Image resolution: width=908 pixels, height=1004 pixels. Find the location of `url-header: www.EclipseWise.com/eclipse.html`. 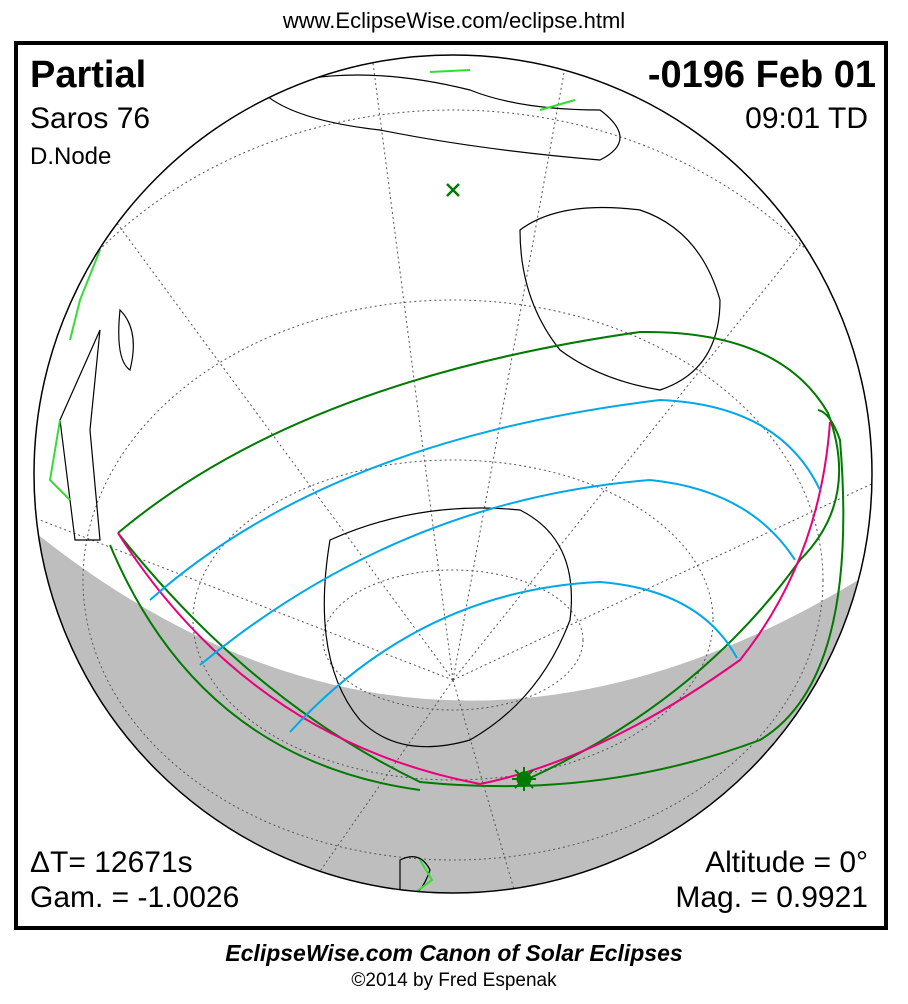

url-header: www.EclipseWise.com/eclipse.html is located at coordinates (454, 20).